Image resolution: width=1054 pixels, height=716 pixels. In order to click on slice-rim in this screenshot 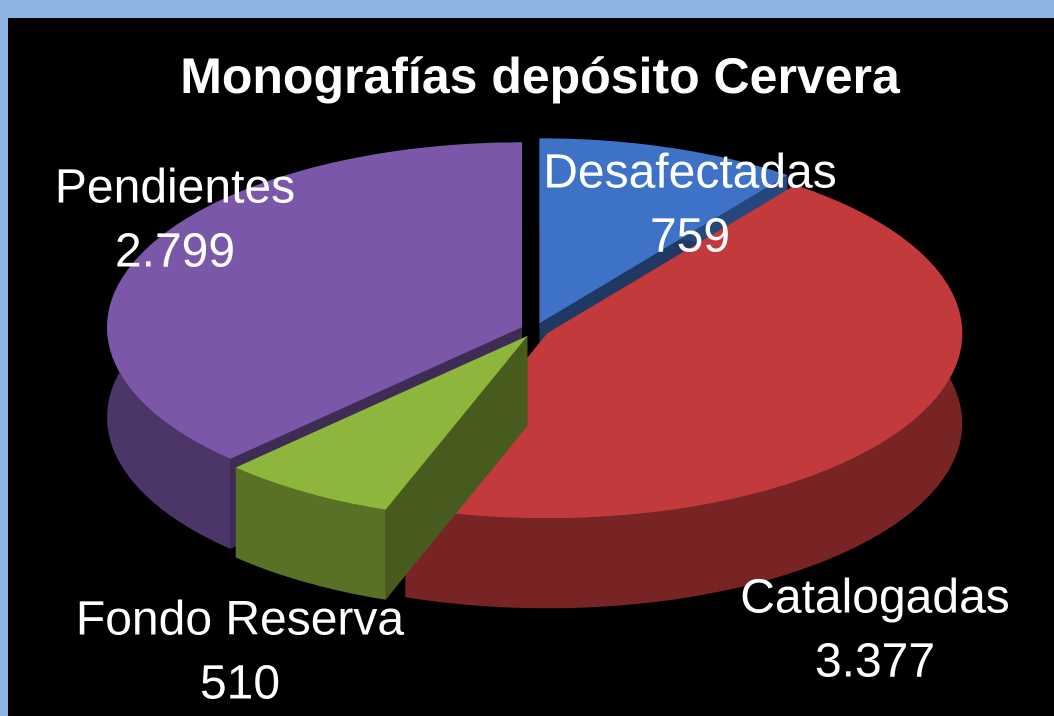, I will do `click(310, 533)`.